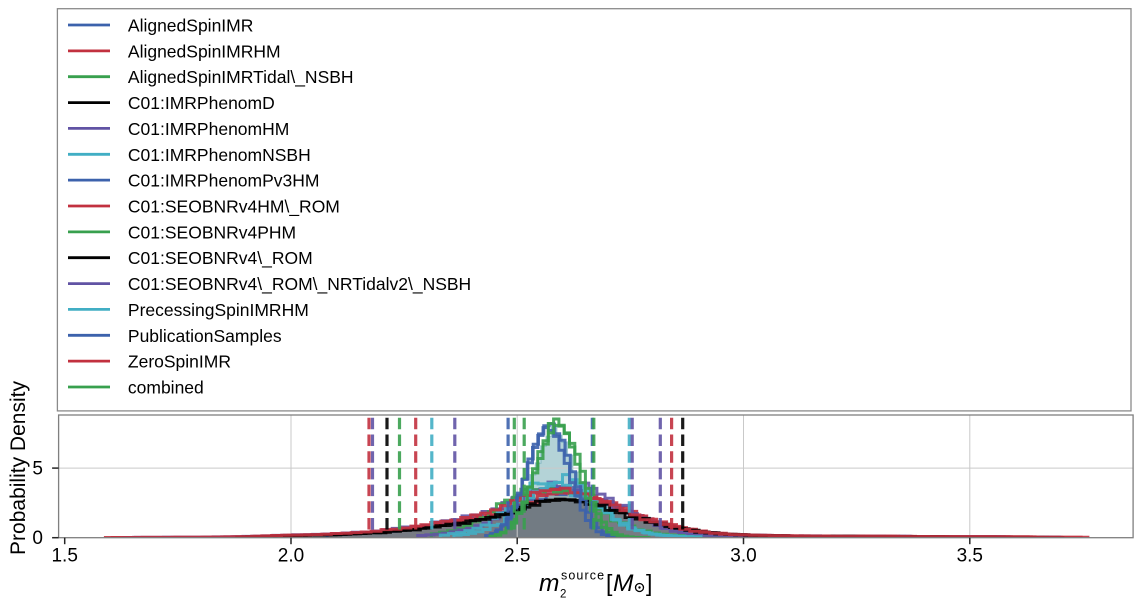 This screenshot has height=612, width=1142. I want to click on svg-text: 3.0, so click(743, 556).